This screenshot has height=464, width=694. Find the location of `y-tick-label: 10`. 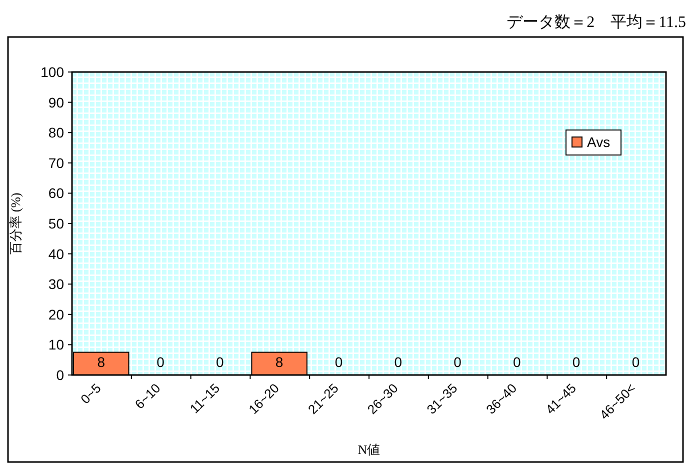

y-tick-label: 10 is located at coordinates (56, 344).